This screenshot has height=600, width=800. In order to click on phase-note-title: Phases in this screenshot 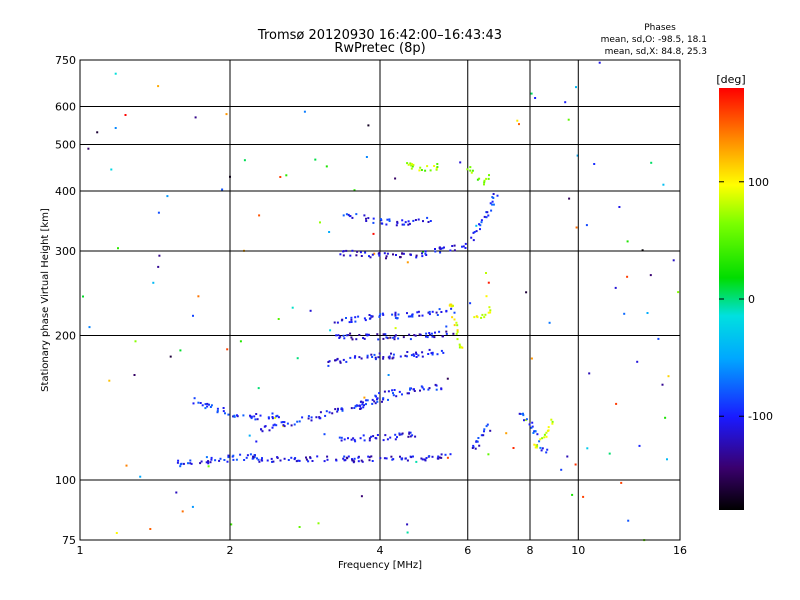, I will do `click(660, 28)`.